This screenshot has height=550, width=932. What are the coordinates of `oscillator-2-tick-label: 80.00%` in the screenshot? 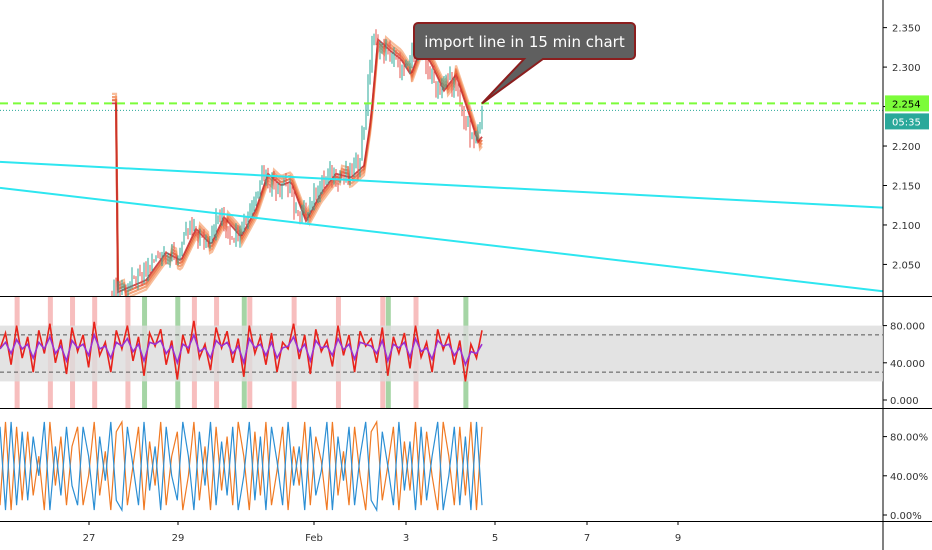 It's located at (909, 438).